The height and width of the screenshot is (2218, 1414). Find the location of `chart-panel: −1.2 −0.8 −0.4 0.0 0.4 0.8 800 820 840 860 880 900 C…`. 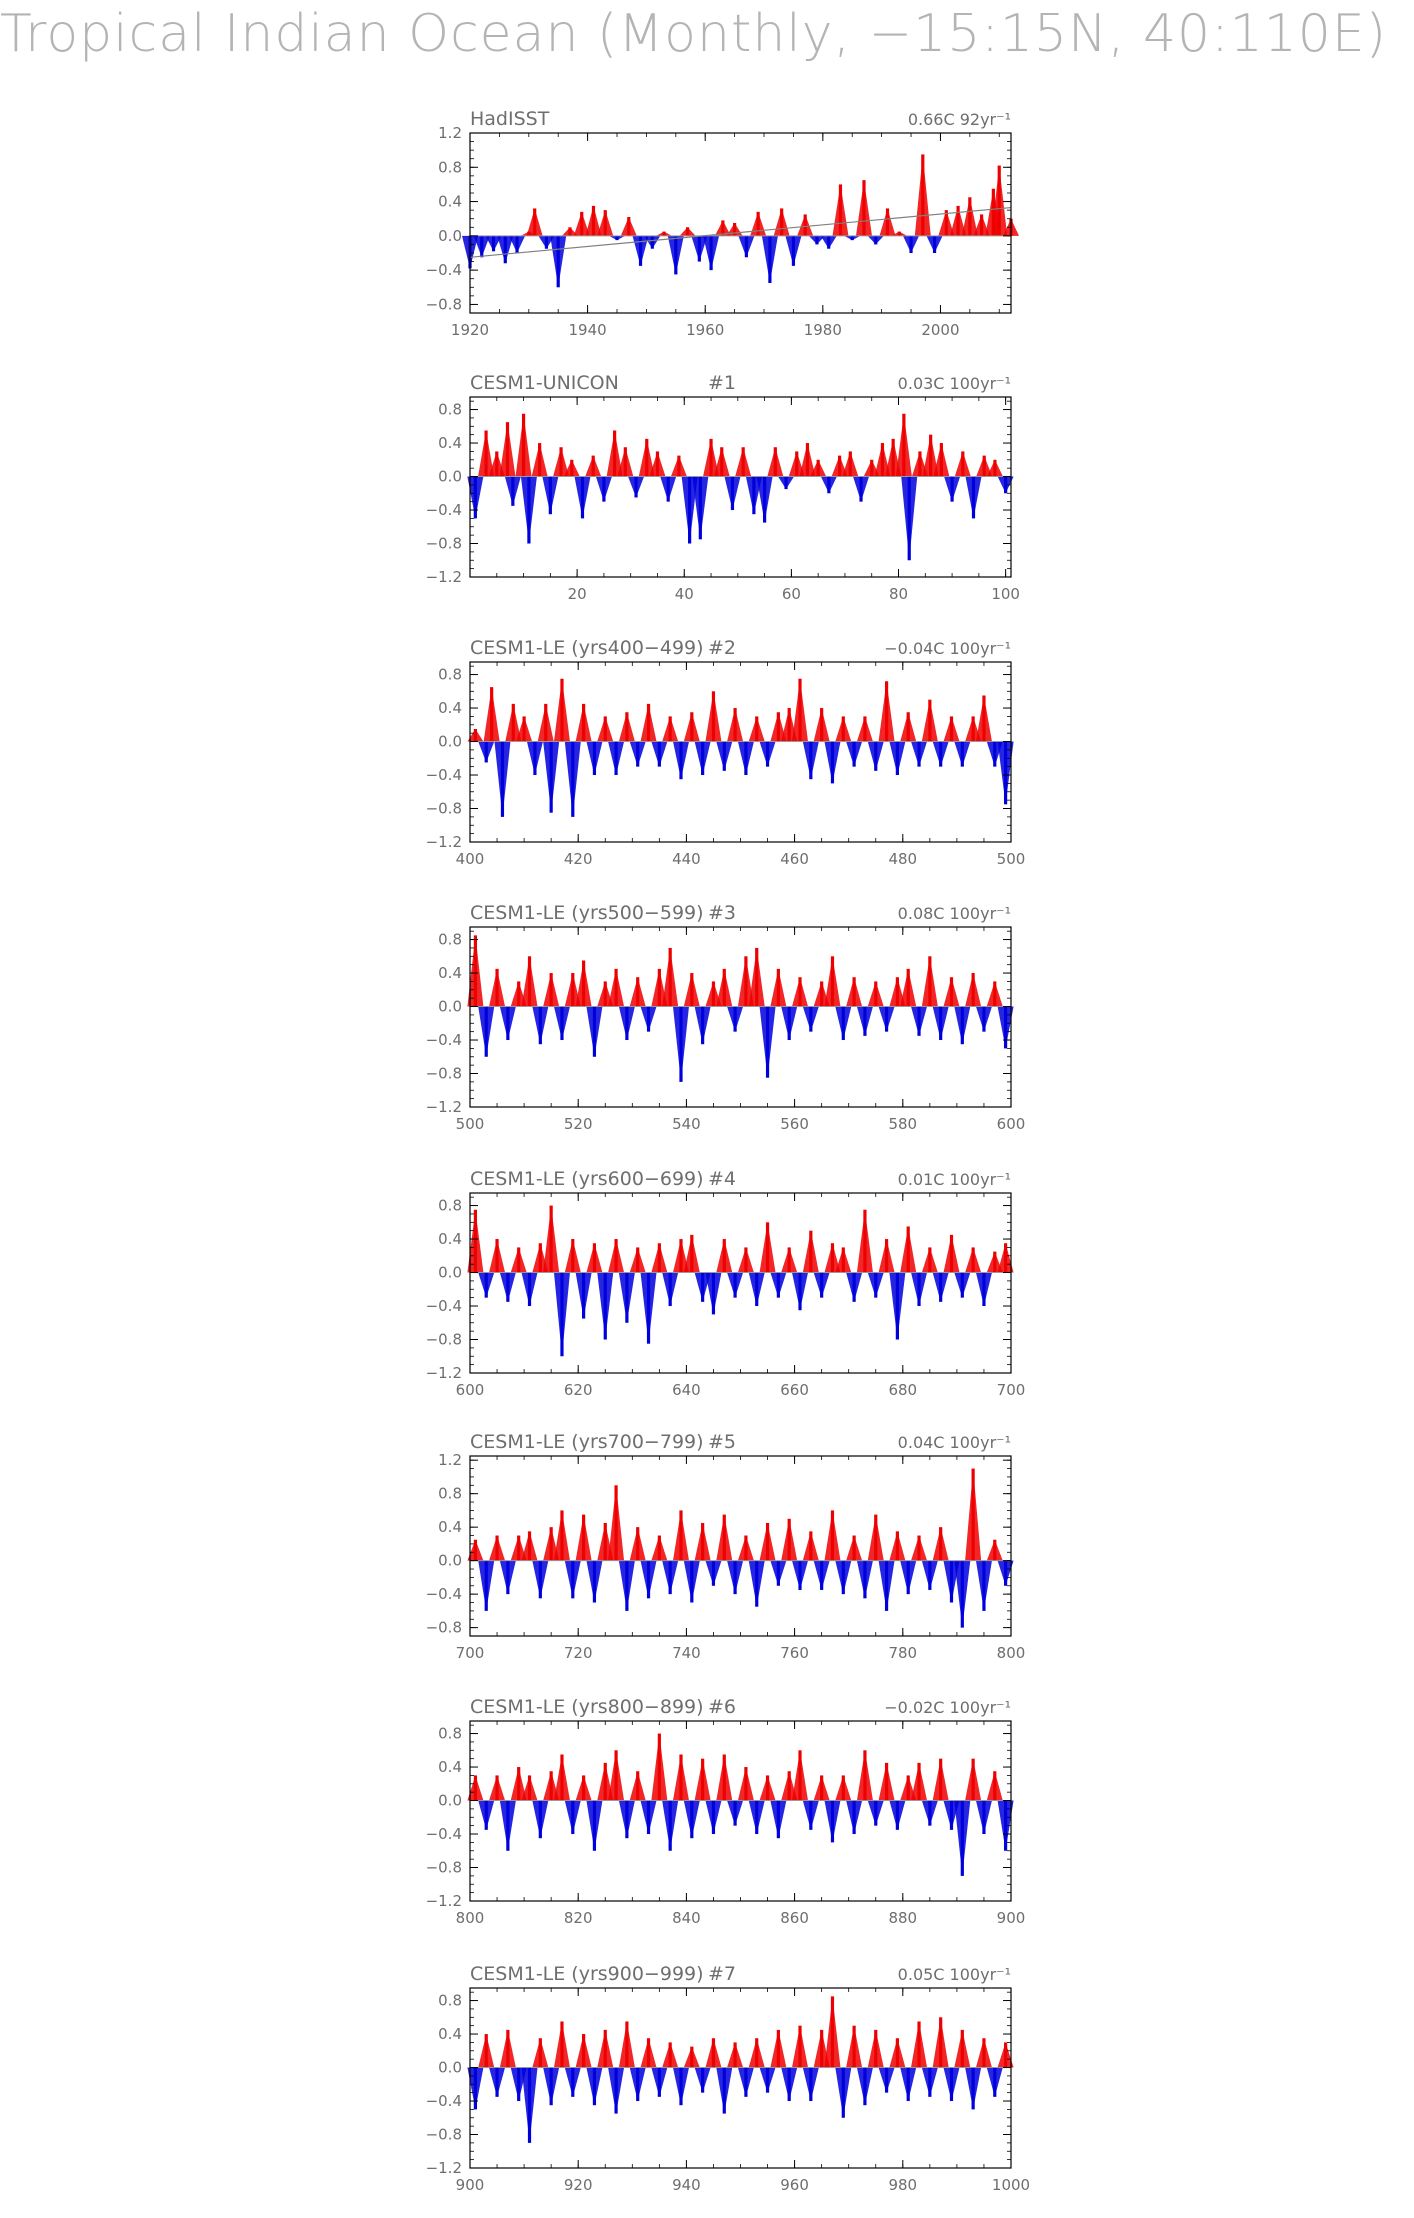

chart-panel: −1.2 −0.8 −0.4 0.0 0.4 0.8 800 820 840 860 880 900 C… is located at coordinates (726, 1811).